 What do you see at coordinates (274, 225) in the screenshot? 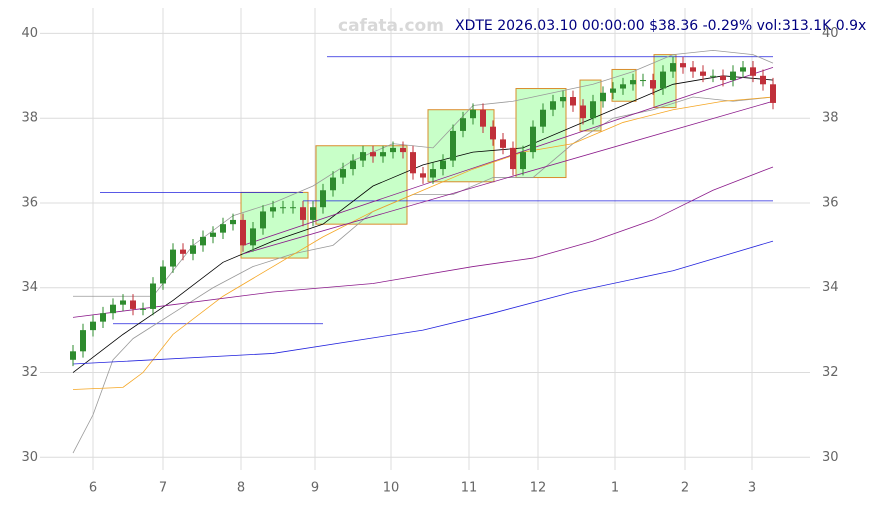
I see `consolidation-box` at bounding box center [274, 225].